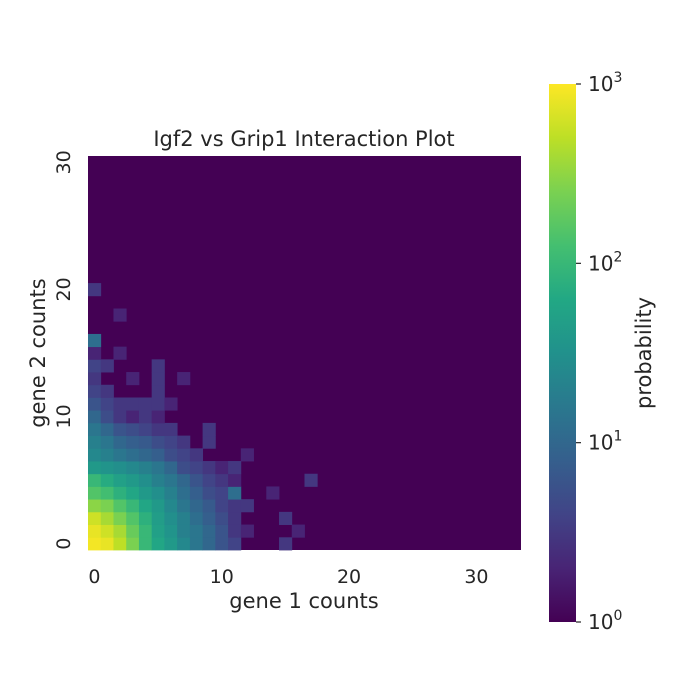  What do you see at coordinates (64, 162) in the screenshot?
I see `y-tick-label: 30` at bounding box center [64, 162].